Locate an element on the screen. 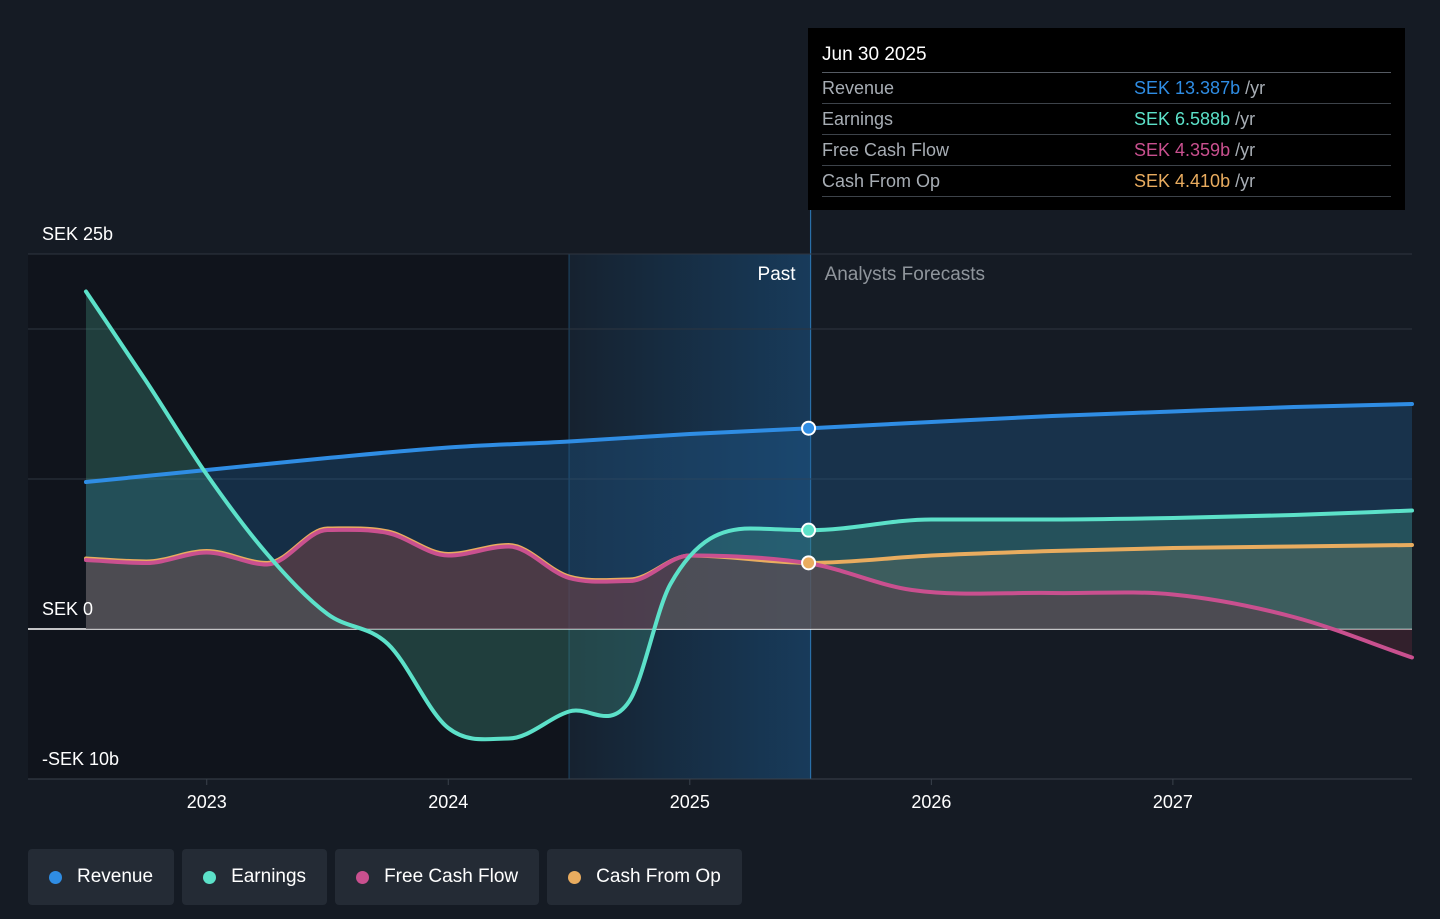 The image size is (1440, 919). legend-label: Free Cash Flow is located at coordinates (451, 876).